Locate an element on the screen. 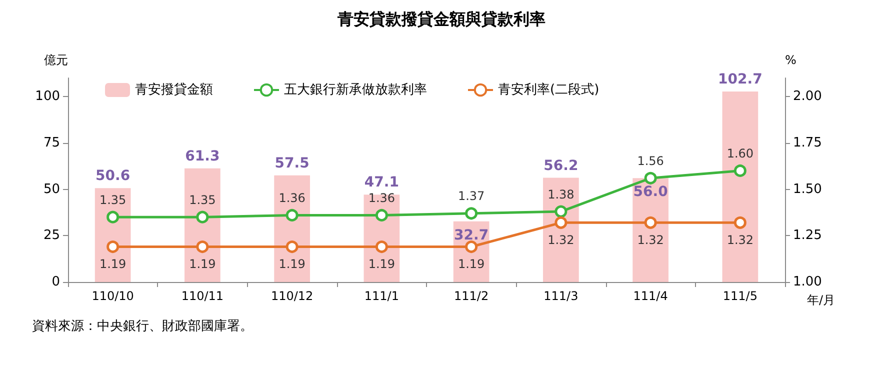  y2-tick-label: 1.25 is located at coordinates (807, 236).